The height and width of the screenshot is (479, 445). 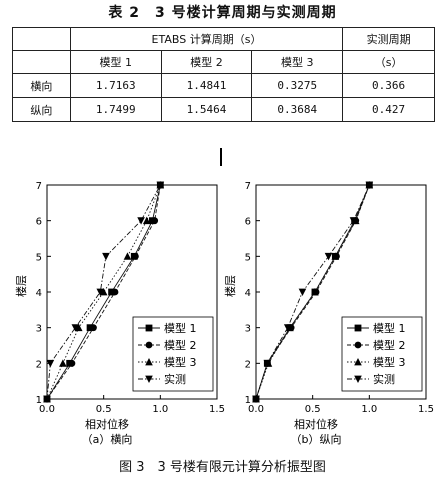 What do you see at coordinates (388, 109) in the screenshot?
I see `cell-measured: 0.427` at bounding box center [388, 109].